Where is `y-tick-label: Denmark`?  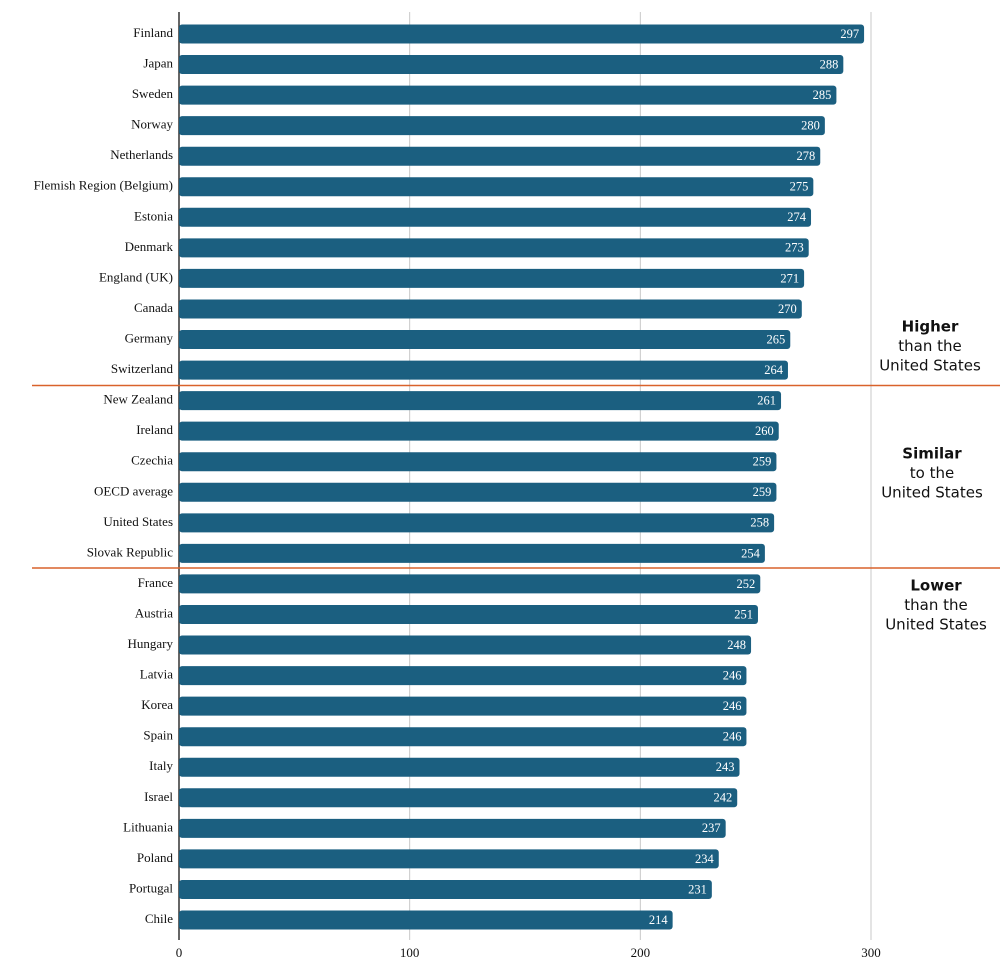
y-tick-label: Denmark is located at coordinates (149, 246).